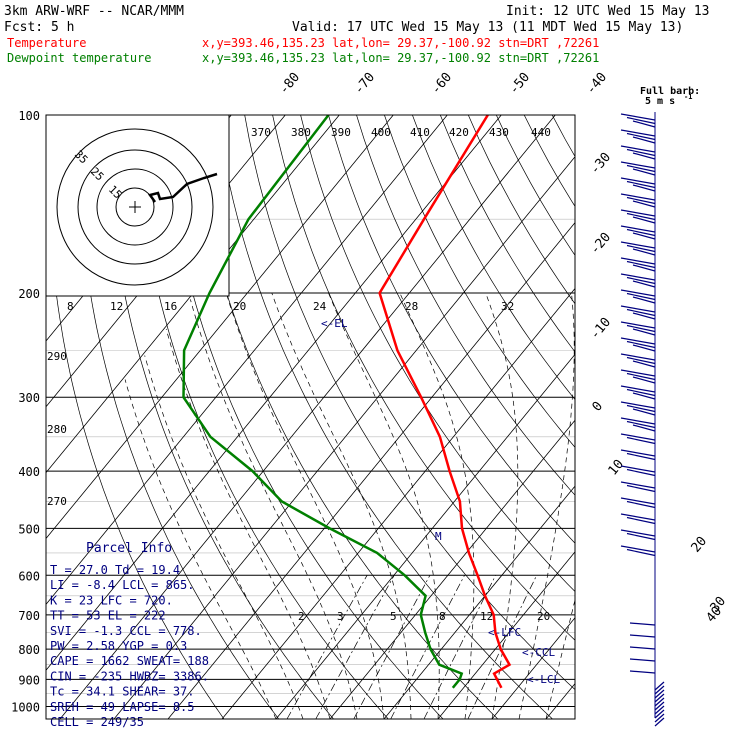  What do you see at coordinates (261, 132) in the screenshot?
I see `theta-label: 370` at bounding box center [261, 132].